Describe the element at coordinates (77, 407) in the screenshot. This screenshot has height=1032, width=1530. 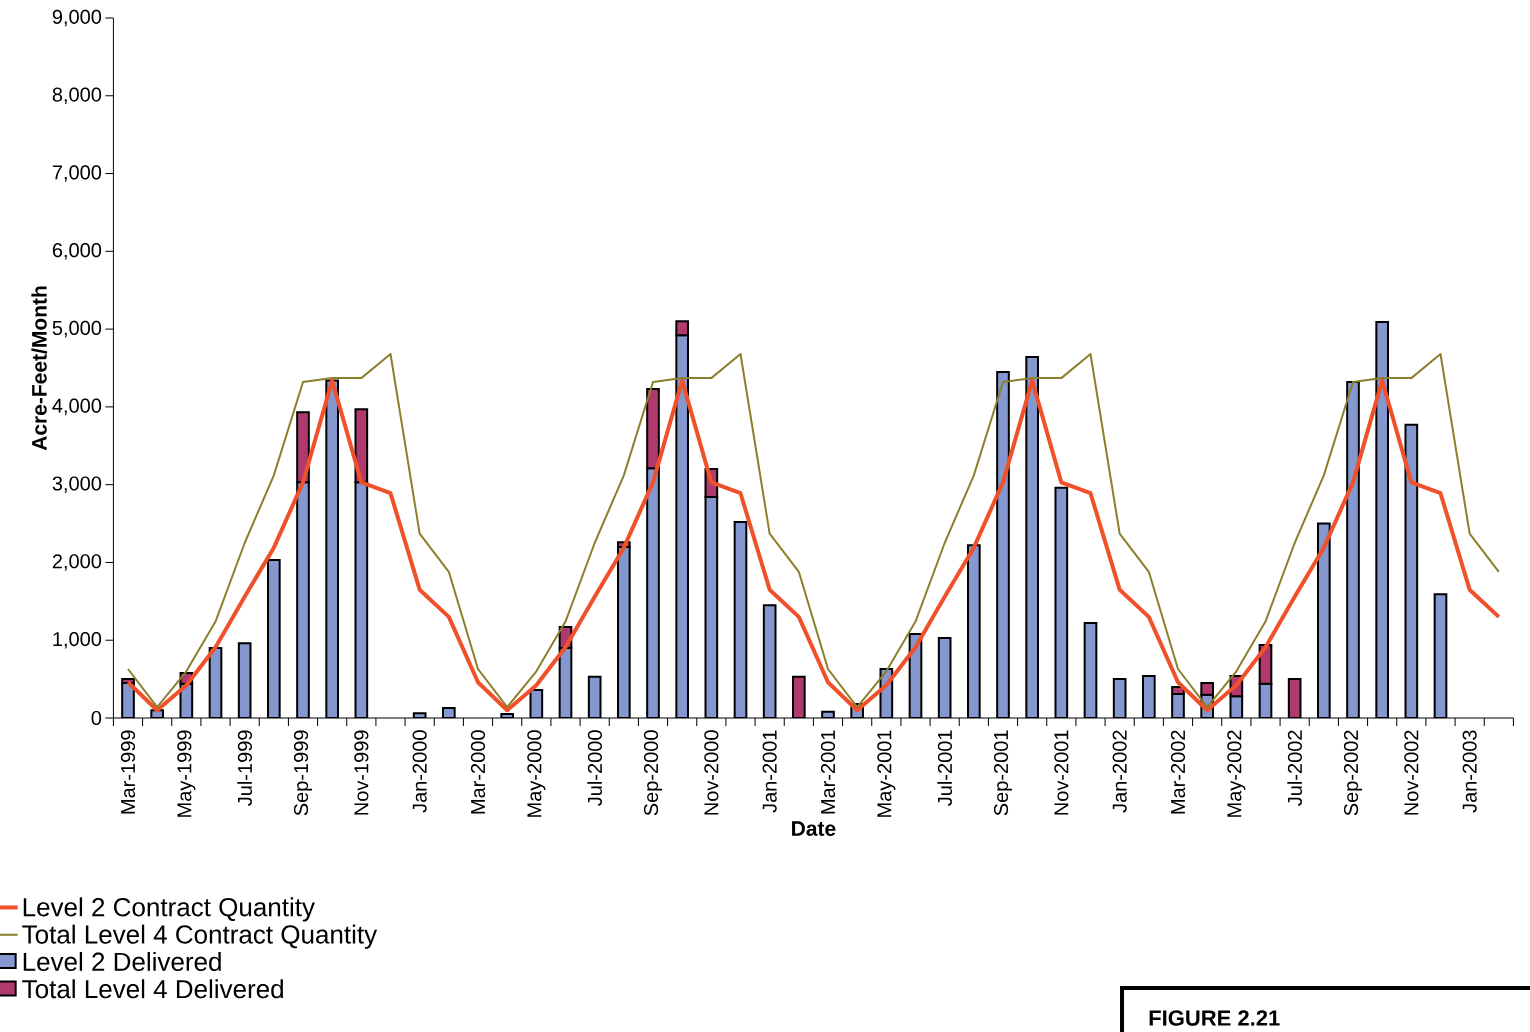
I see `y-tick-label: 4,000` at that location.